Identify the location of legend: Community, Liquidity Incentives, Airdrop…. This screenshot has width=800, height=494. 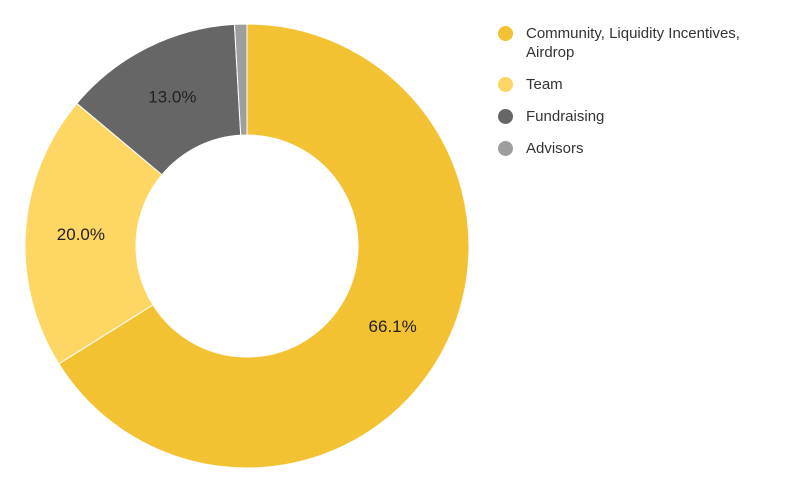
(643, 97).